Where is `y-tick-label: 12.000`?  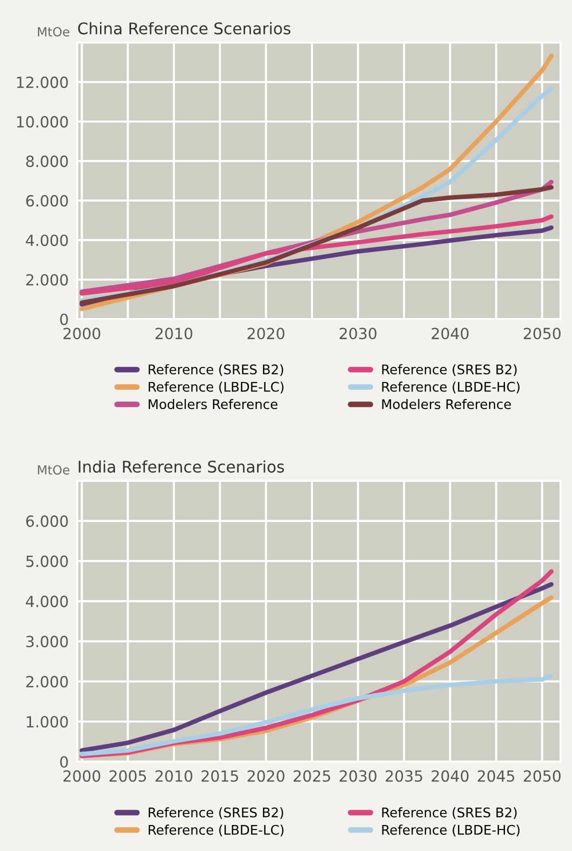
y-tick-label: 12.000 is located at coordinates (42, 82).